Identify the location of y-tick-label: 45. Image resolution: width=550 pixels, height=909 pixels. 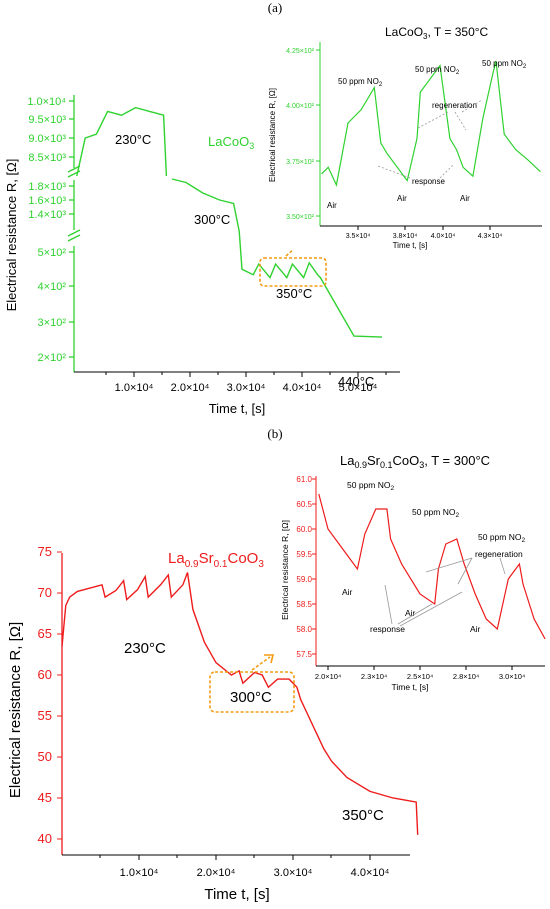
(45, 797).